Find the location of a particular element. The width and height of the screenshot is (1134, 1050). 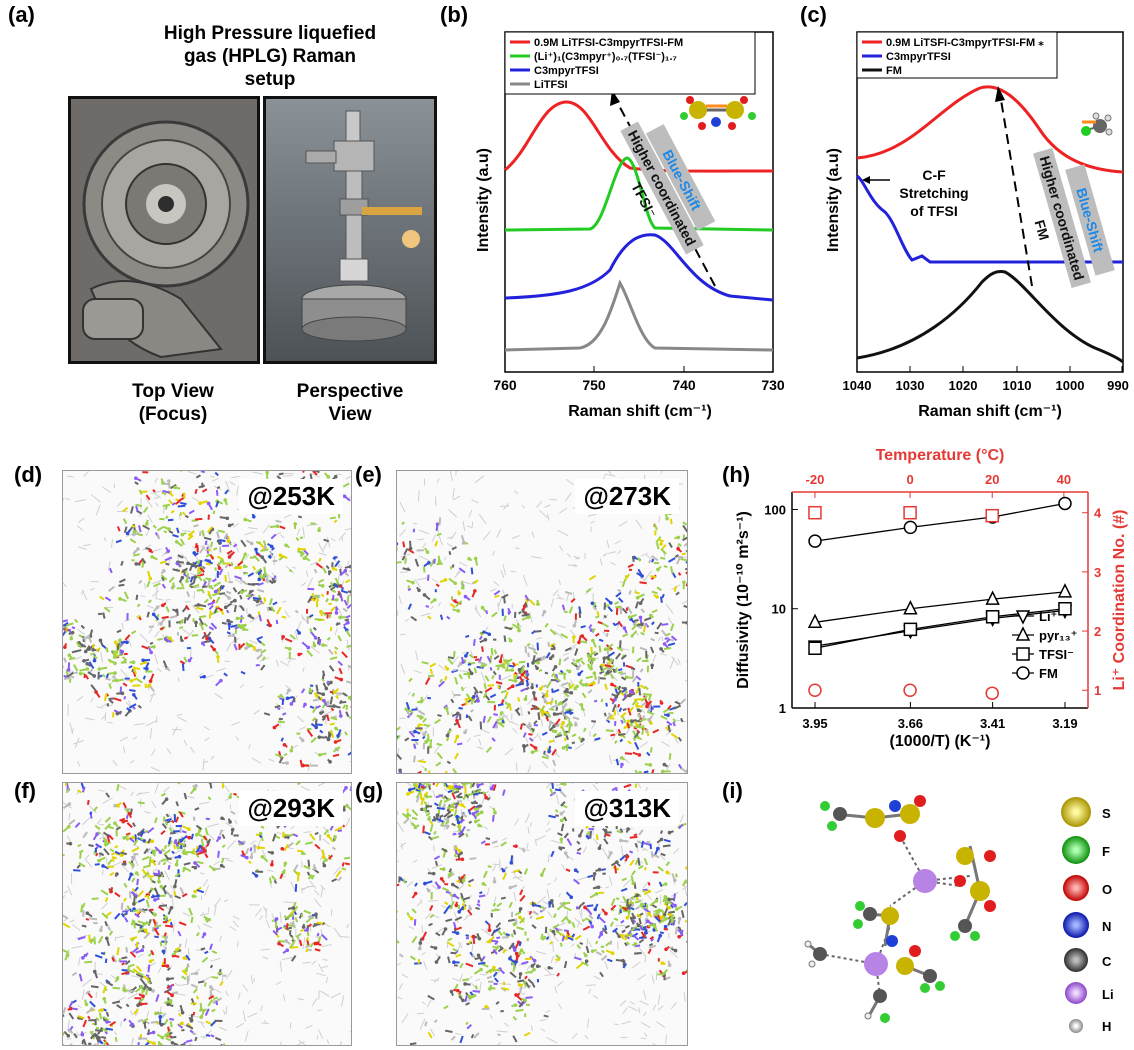

panel-a-title-line2: gas (HPLG) Raman is located at coordinates (270, 56).